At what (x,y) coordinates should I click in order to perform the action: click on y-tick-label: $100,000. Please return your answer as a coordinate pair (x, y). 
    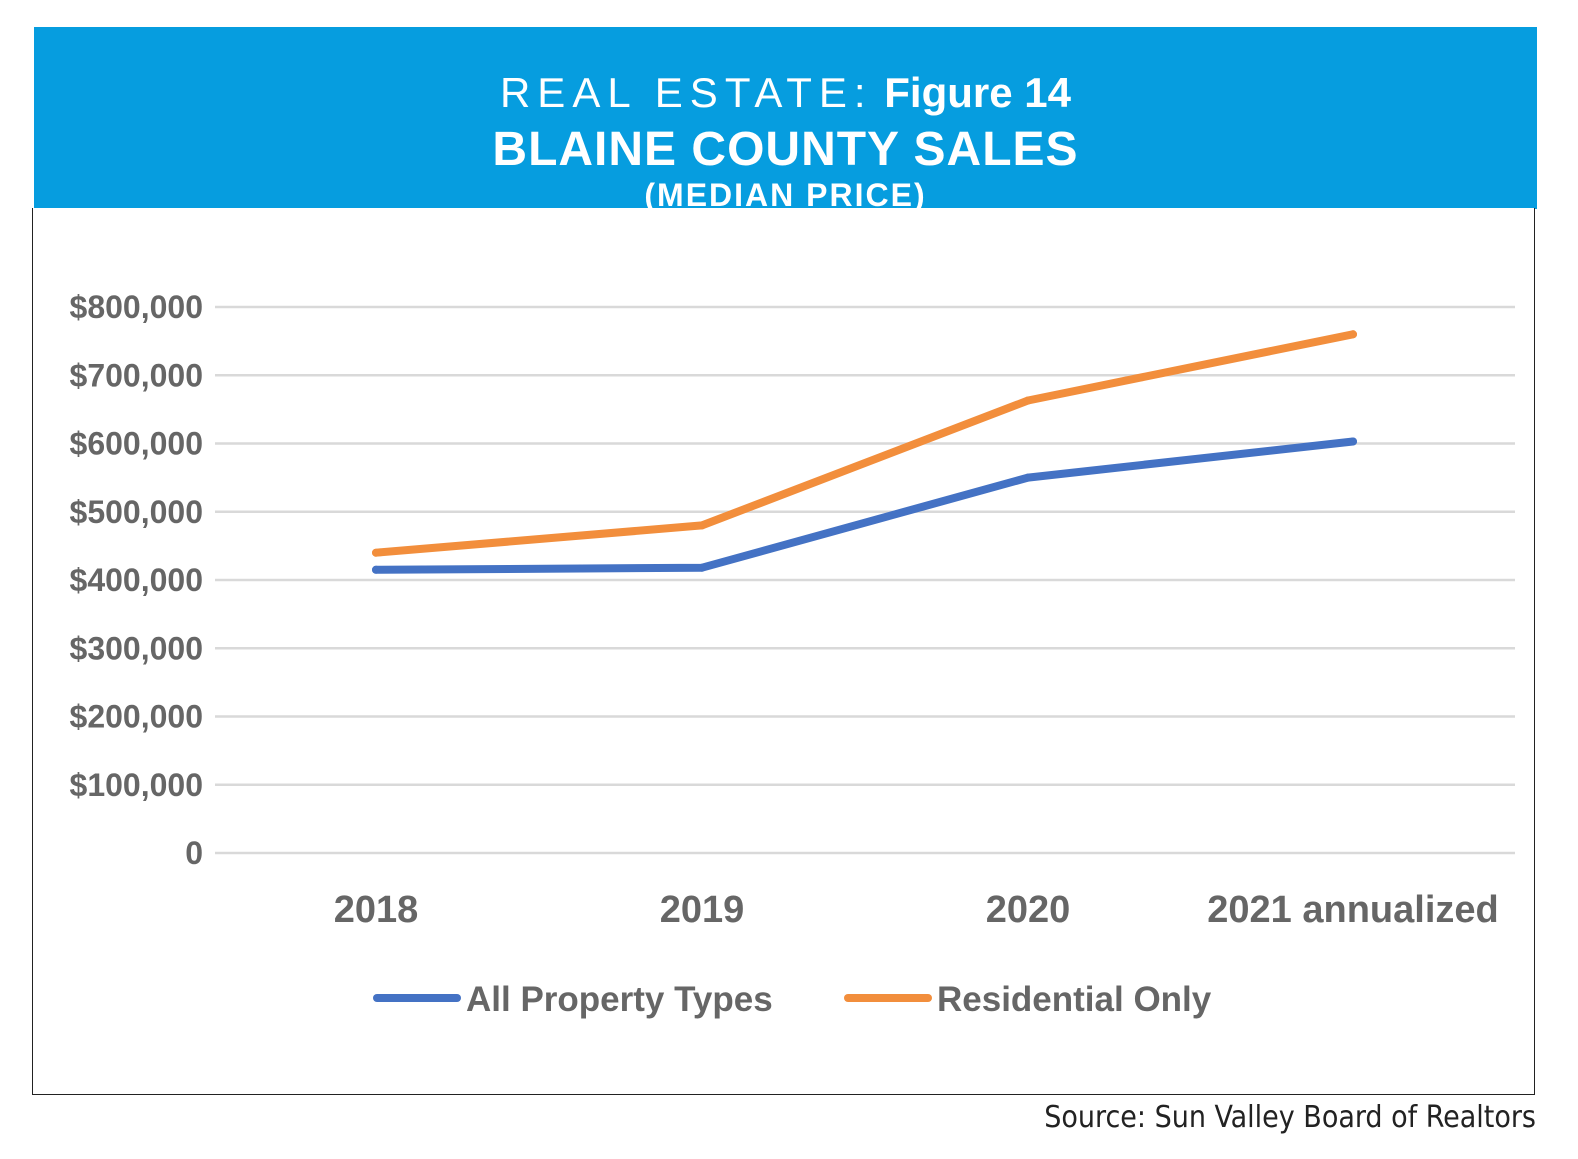
    Looking at the image, I should click on (136, 785).